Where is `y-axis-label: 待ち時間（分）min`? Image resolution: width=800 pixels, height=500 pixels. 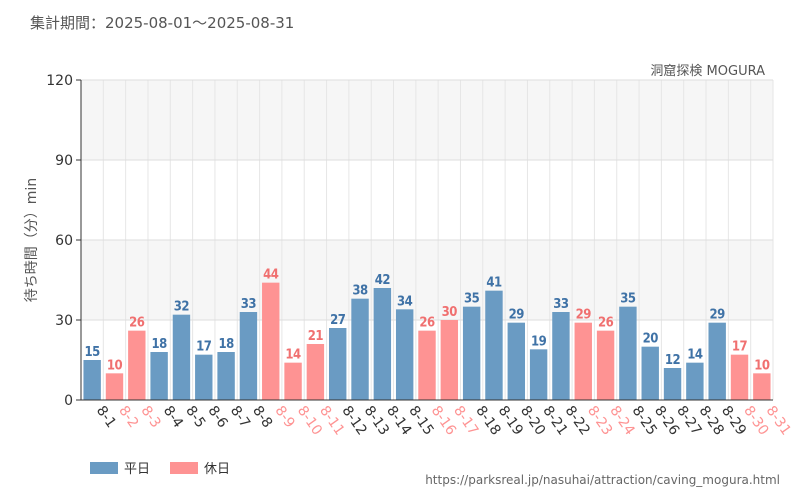 y-axis-label: 待ち時間（分）min is located at coordinates (32, 240).